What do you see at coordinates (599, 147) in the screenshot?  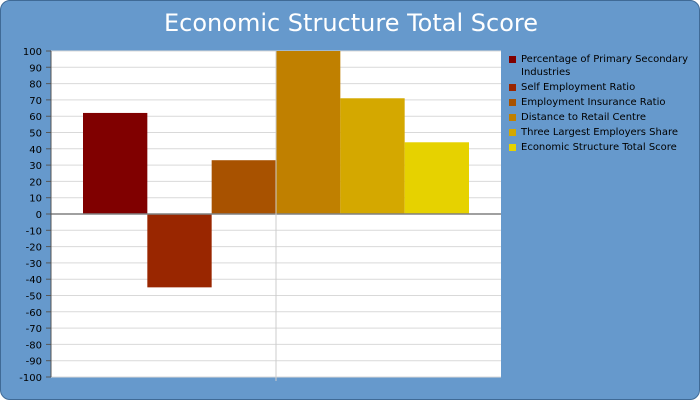 I see `legend-label: Economic Structure Total Score` at bounding box center [599, 147].